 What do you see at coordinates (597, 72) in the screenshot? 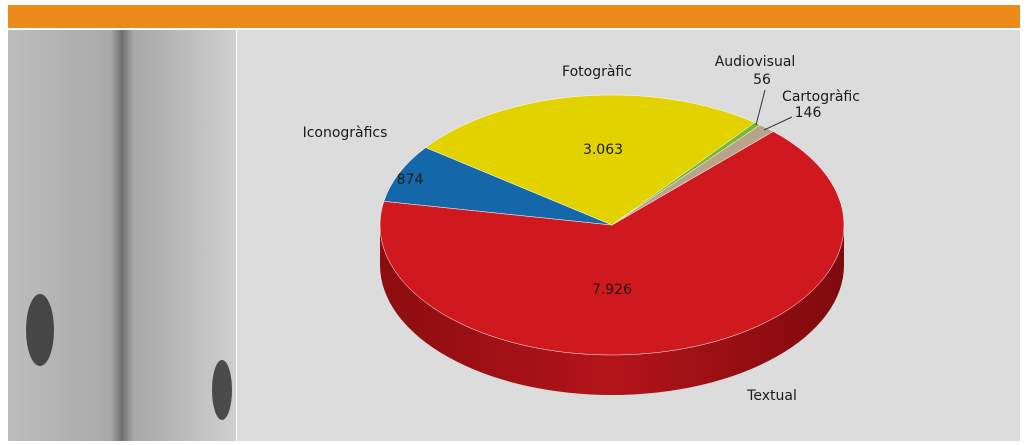
I see `category-label: Fotogràfic` at bounding box center [597, 72].